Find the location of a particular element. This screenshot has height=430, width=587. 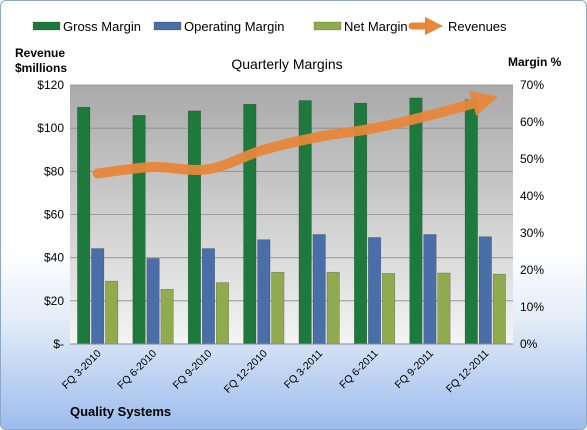

x-tick-label: FQ 6-2010 is located at coordinates (137, 370).